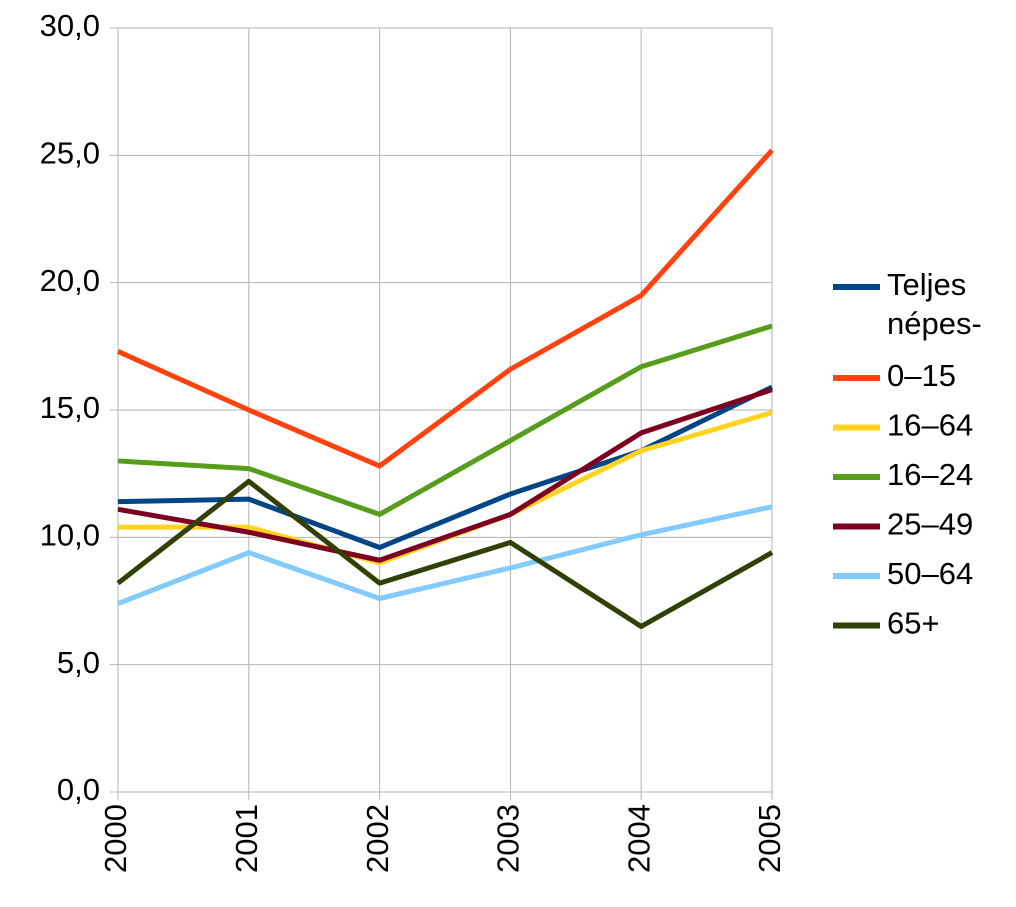  Describe the element at coordinates (930, 474) in the screenshot. I see `legend-label: 16–24` at that location.